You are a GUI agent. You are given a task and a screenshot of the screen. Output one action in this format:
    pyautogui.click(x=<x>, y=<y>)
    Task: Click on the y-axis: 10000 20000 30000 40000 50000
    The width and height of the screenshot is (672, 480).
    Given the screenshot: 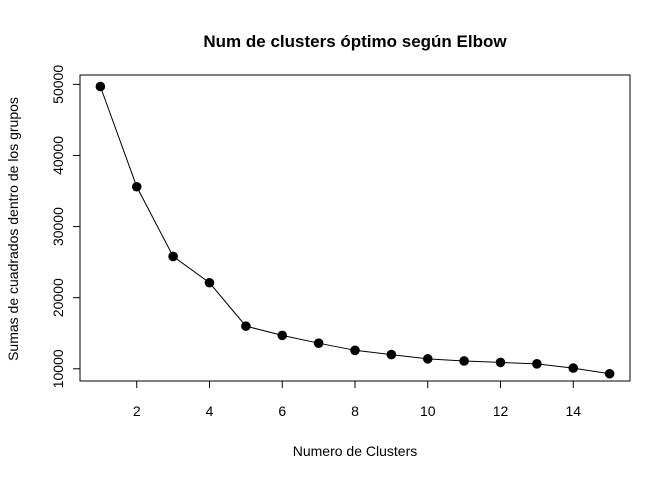 What is the action you would take?
    pyautogui.click(x=65, y=226)
    